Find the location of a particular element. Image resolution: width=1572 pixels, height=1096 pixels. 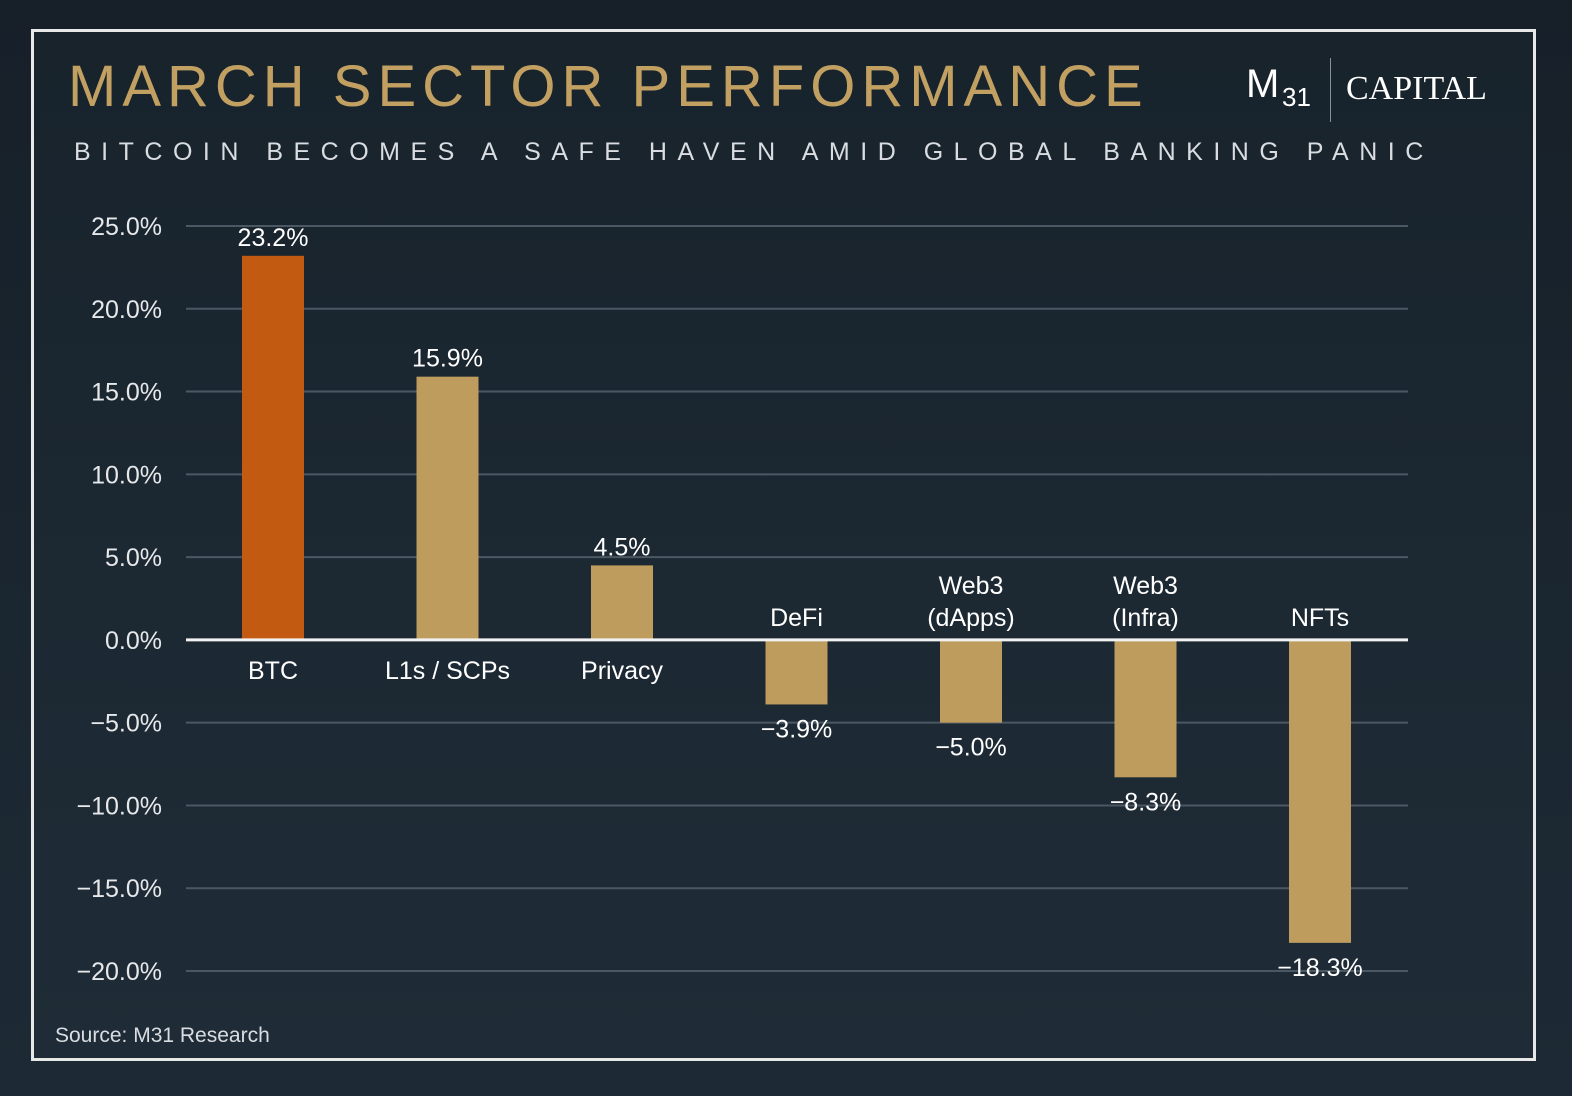

data-label: −18.3% is located at coordinates (1320, 968).